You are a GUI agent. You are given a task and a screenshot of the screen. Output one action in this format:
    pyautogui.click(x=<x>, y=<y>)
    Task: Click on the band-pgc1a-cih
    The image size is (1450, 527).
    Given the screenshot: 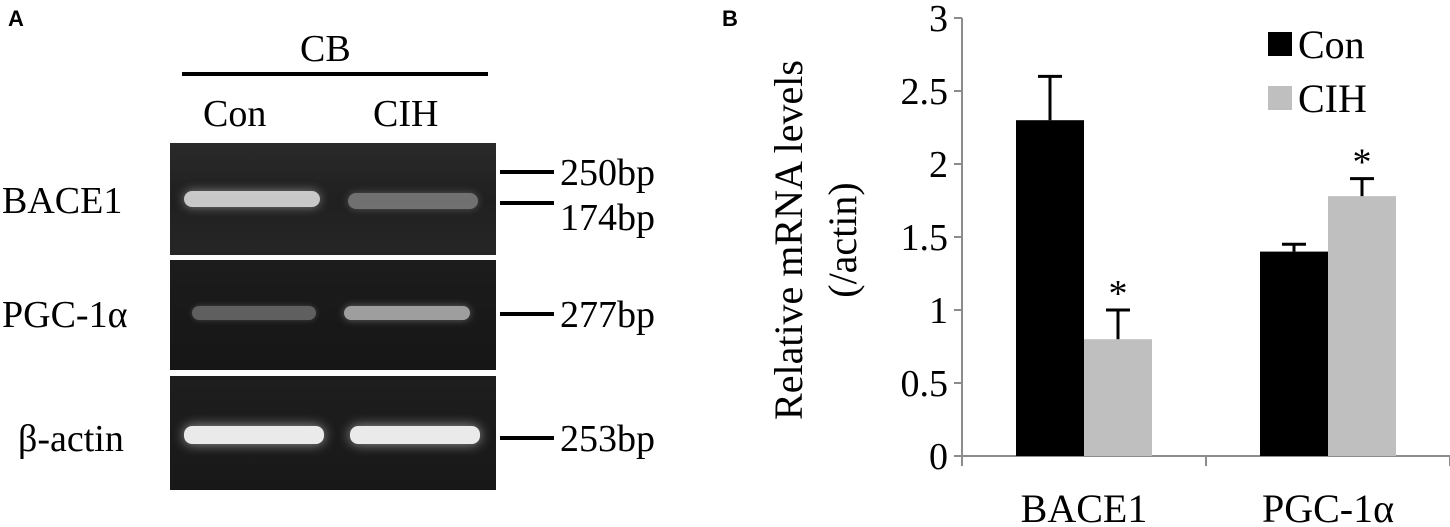 What is the action you would take?
    pyautogui.click(x=407, y=313)
    